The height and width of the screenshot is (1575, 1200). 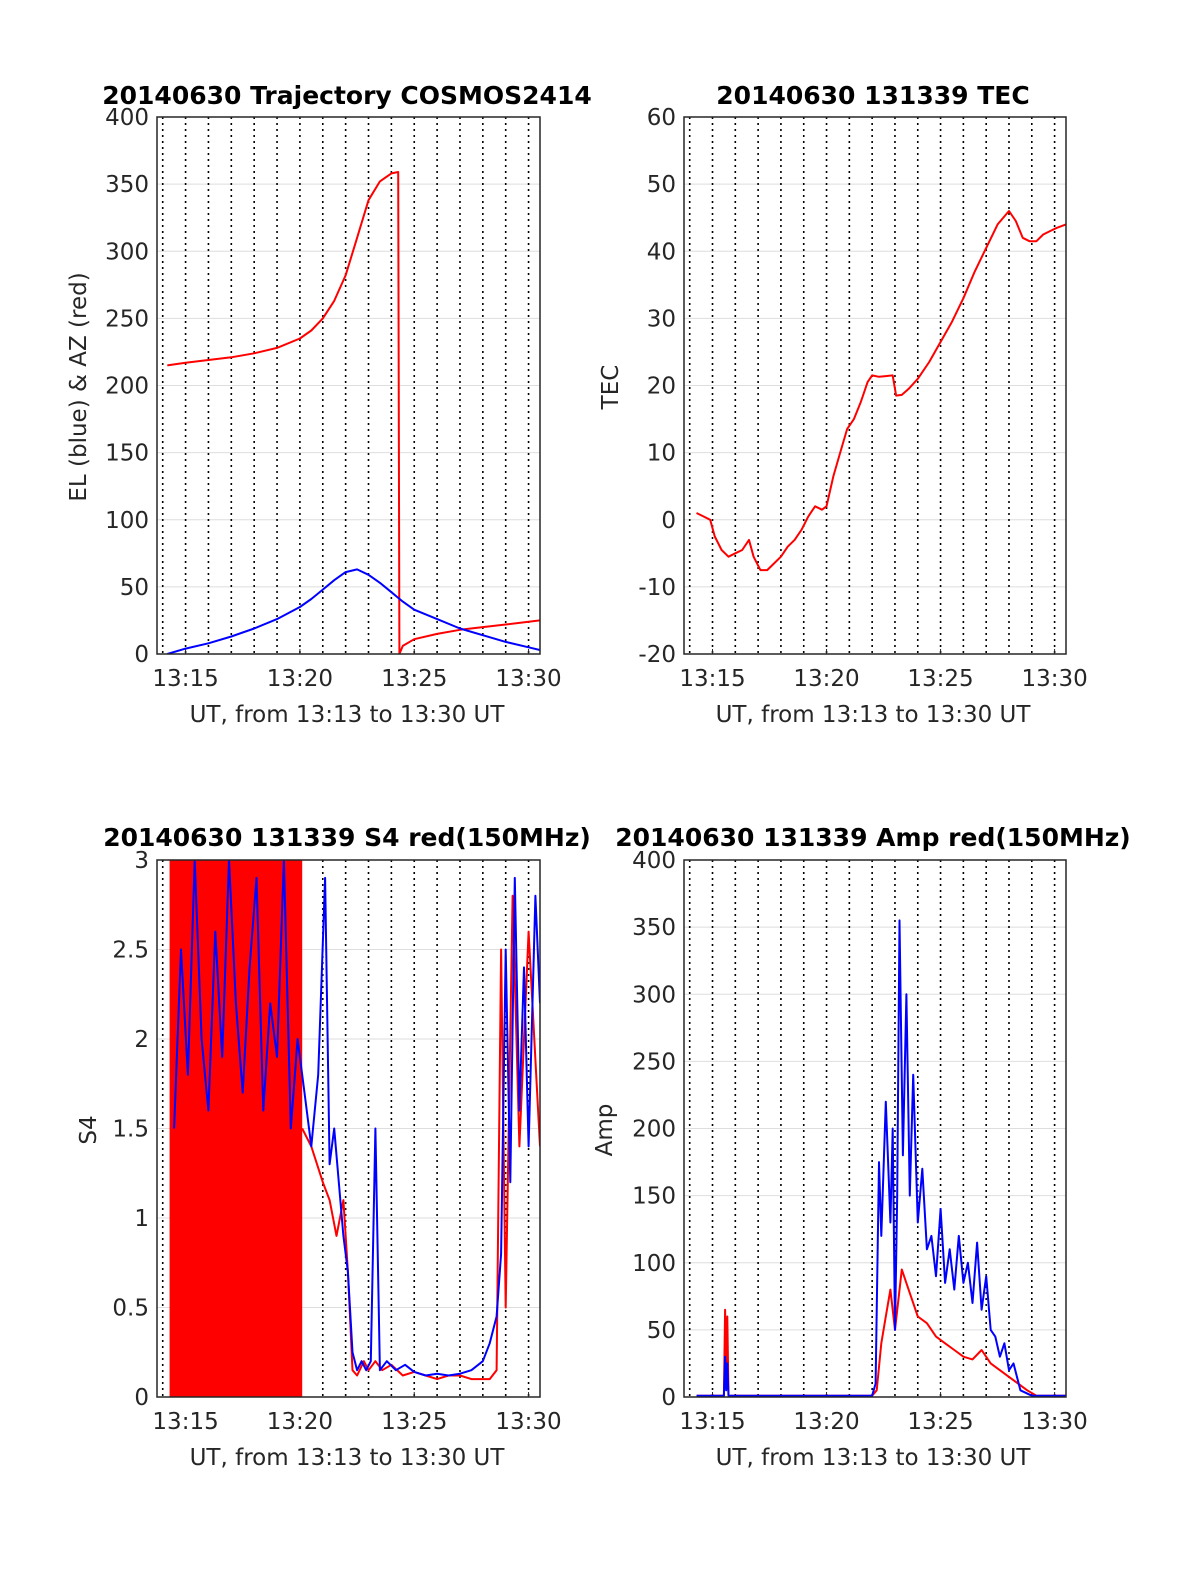 I want to click on y-tick-label: 30, so click(x=661, y=319).